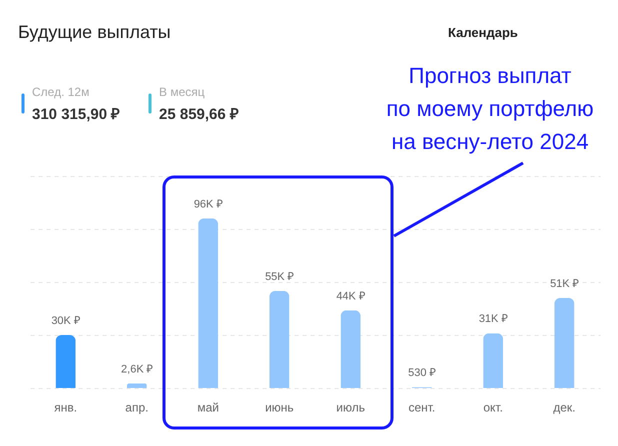 Image resolution: width=618 pixels, height=446 pixels. I want to click on chart-title: Будущие выплаты, so click(94, 32).